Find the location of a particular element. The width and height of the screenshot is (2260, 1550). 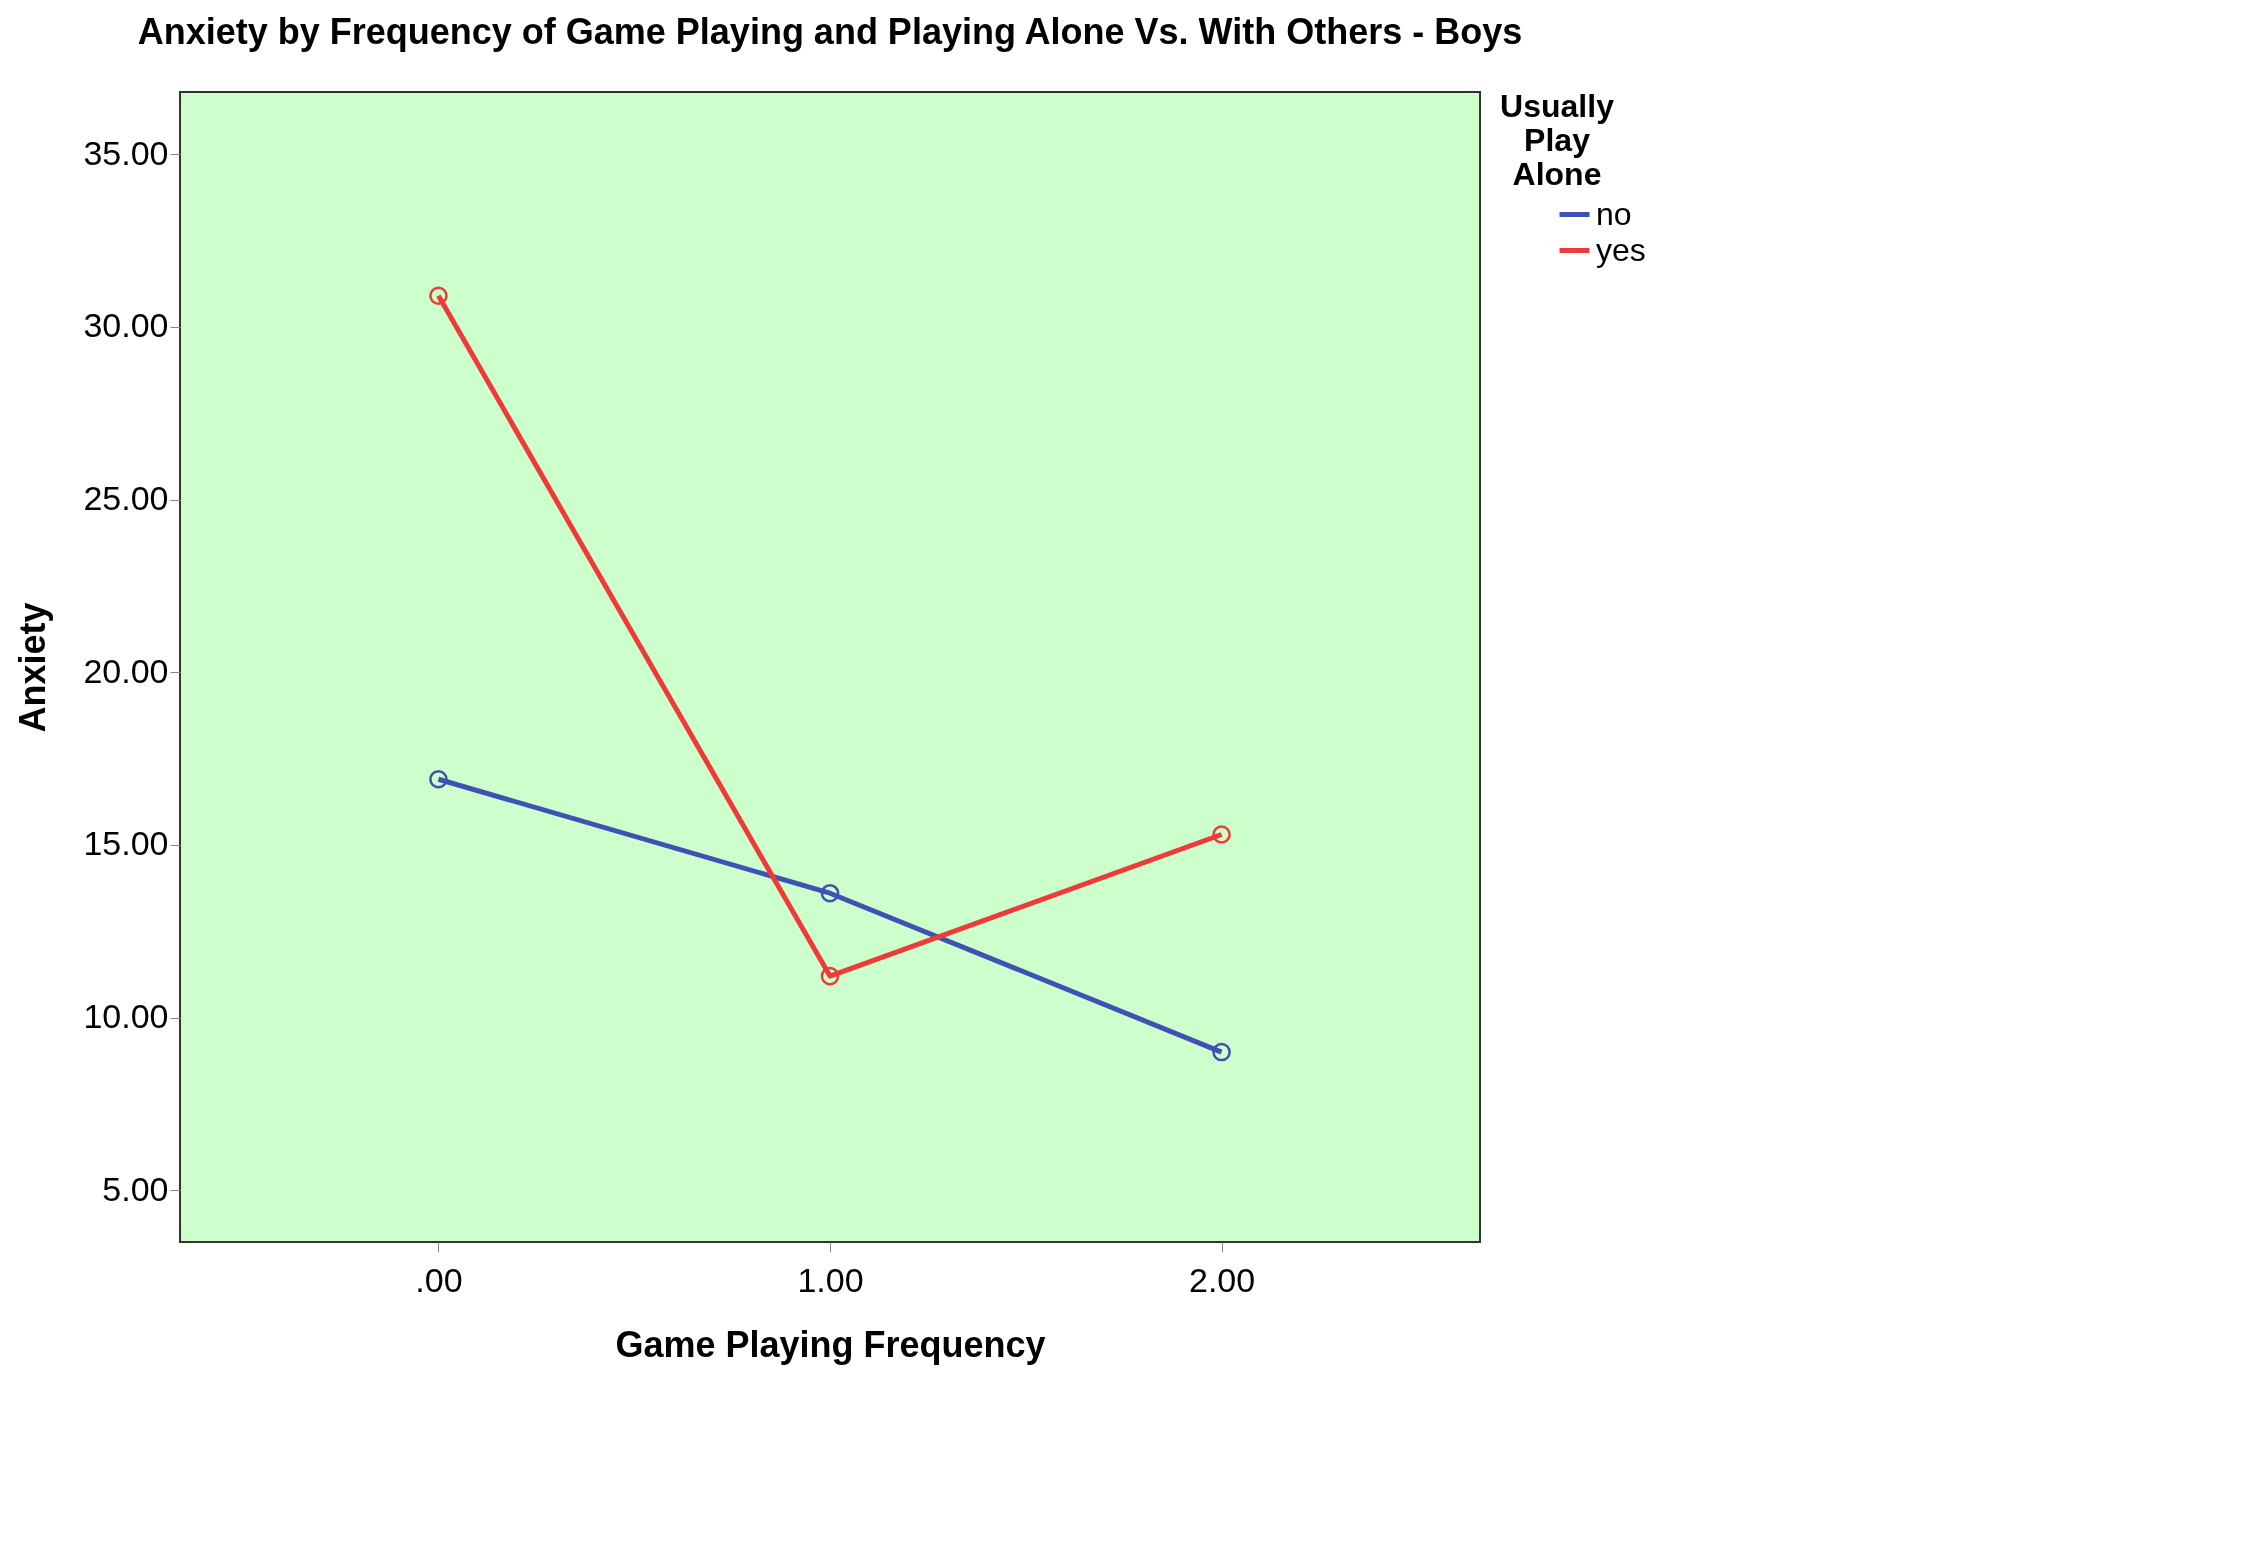

y-axis-title: Anxiety is located at coordinates (33, 667).